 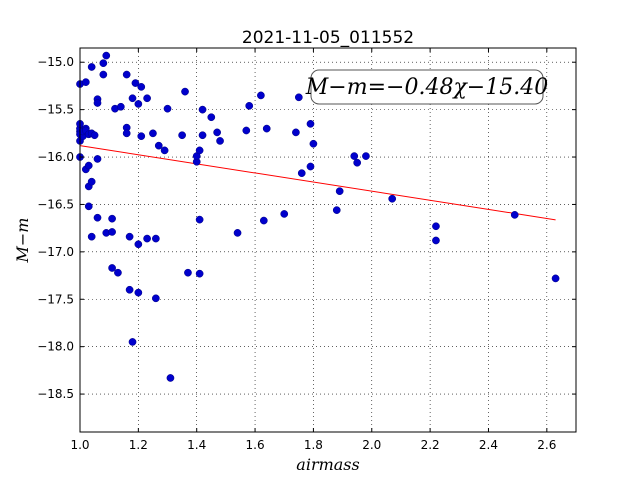 What do you see at coordinates (22, 241) in the screenshot?
I see `y-axis-label: M−m` at bounding box center [22, 241].